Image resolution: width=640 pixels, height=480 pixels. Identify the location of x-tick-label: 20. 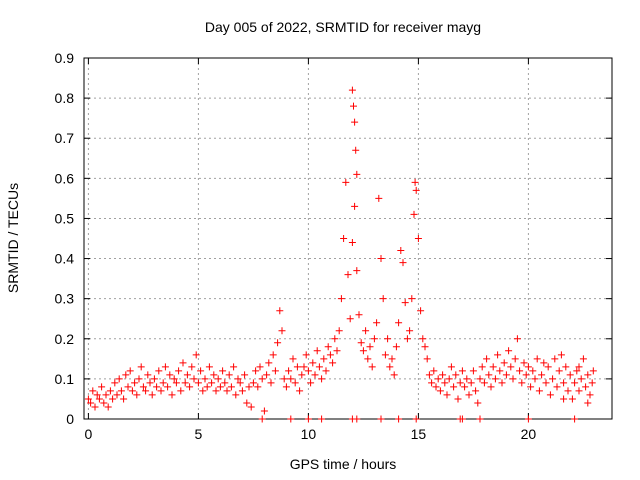
(529, 434).